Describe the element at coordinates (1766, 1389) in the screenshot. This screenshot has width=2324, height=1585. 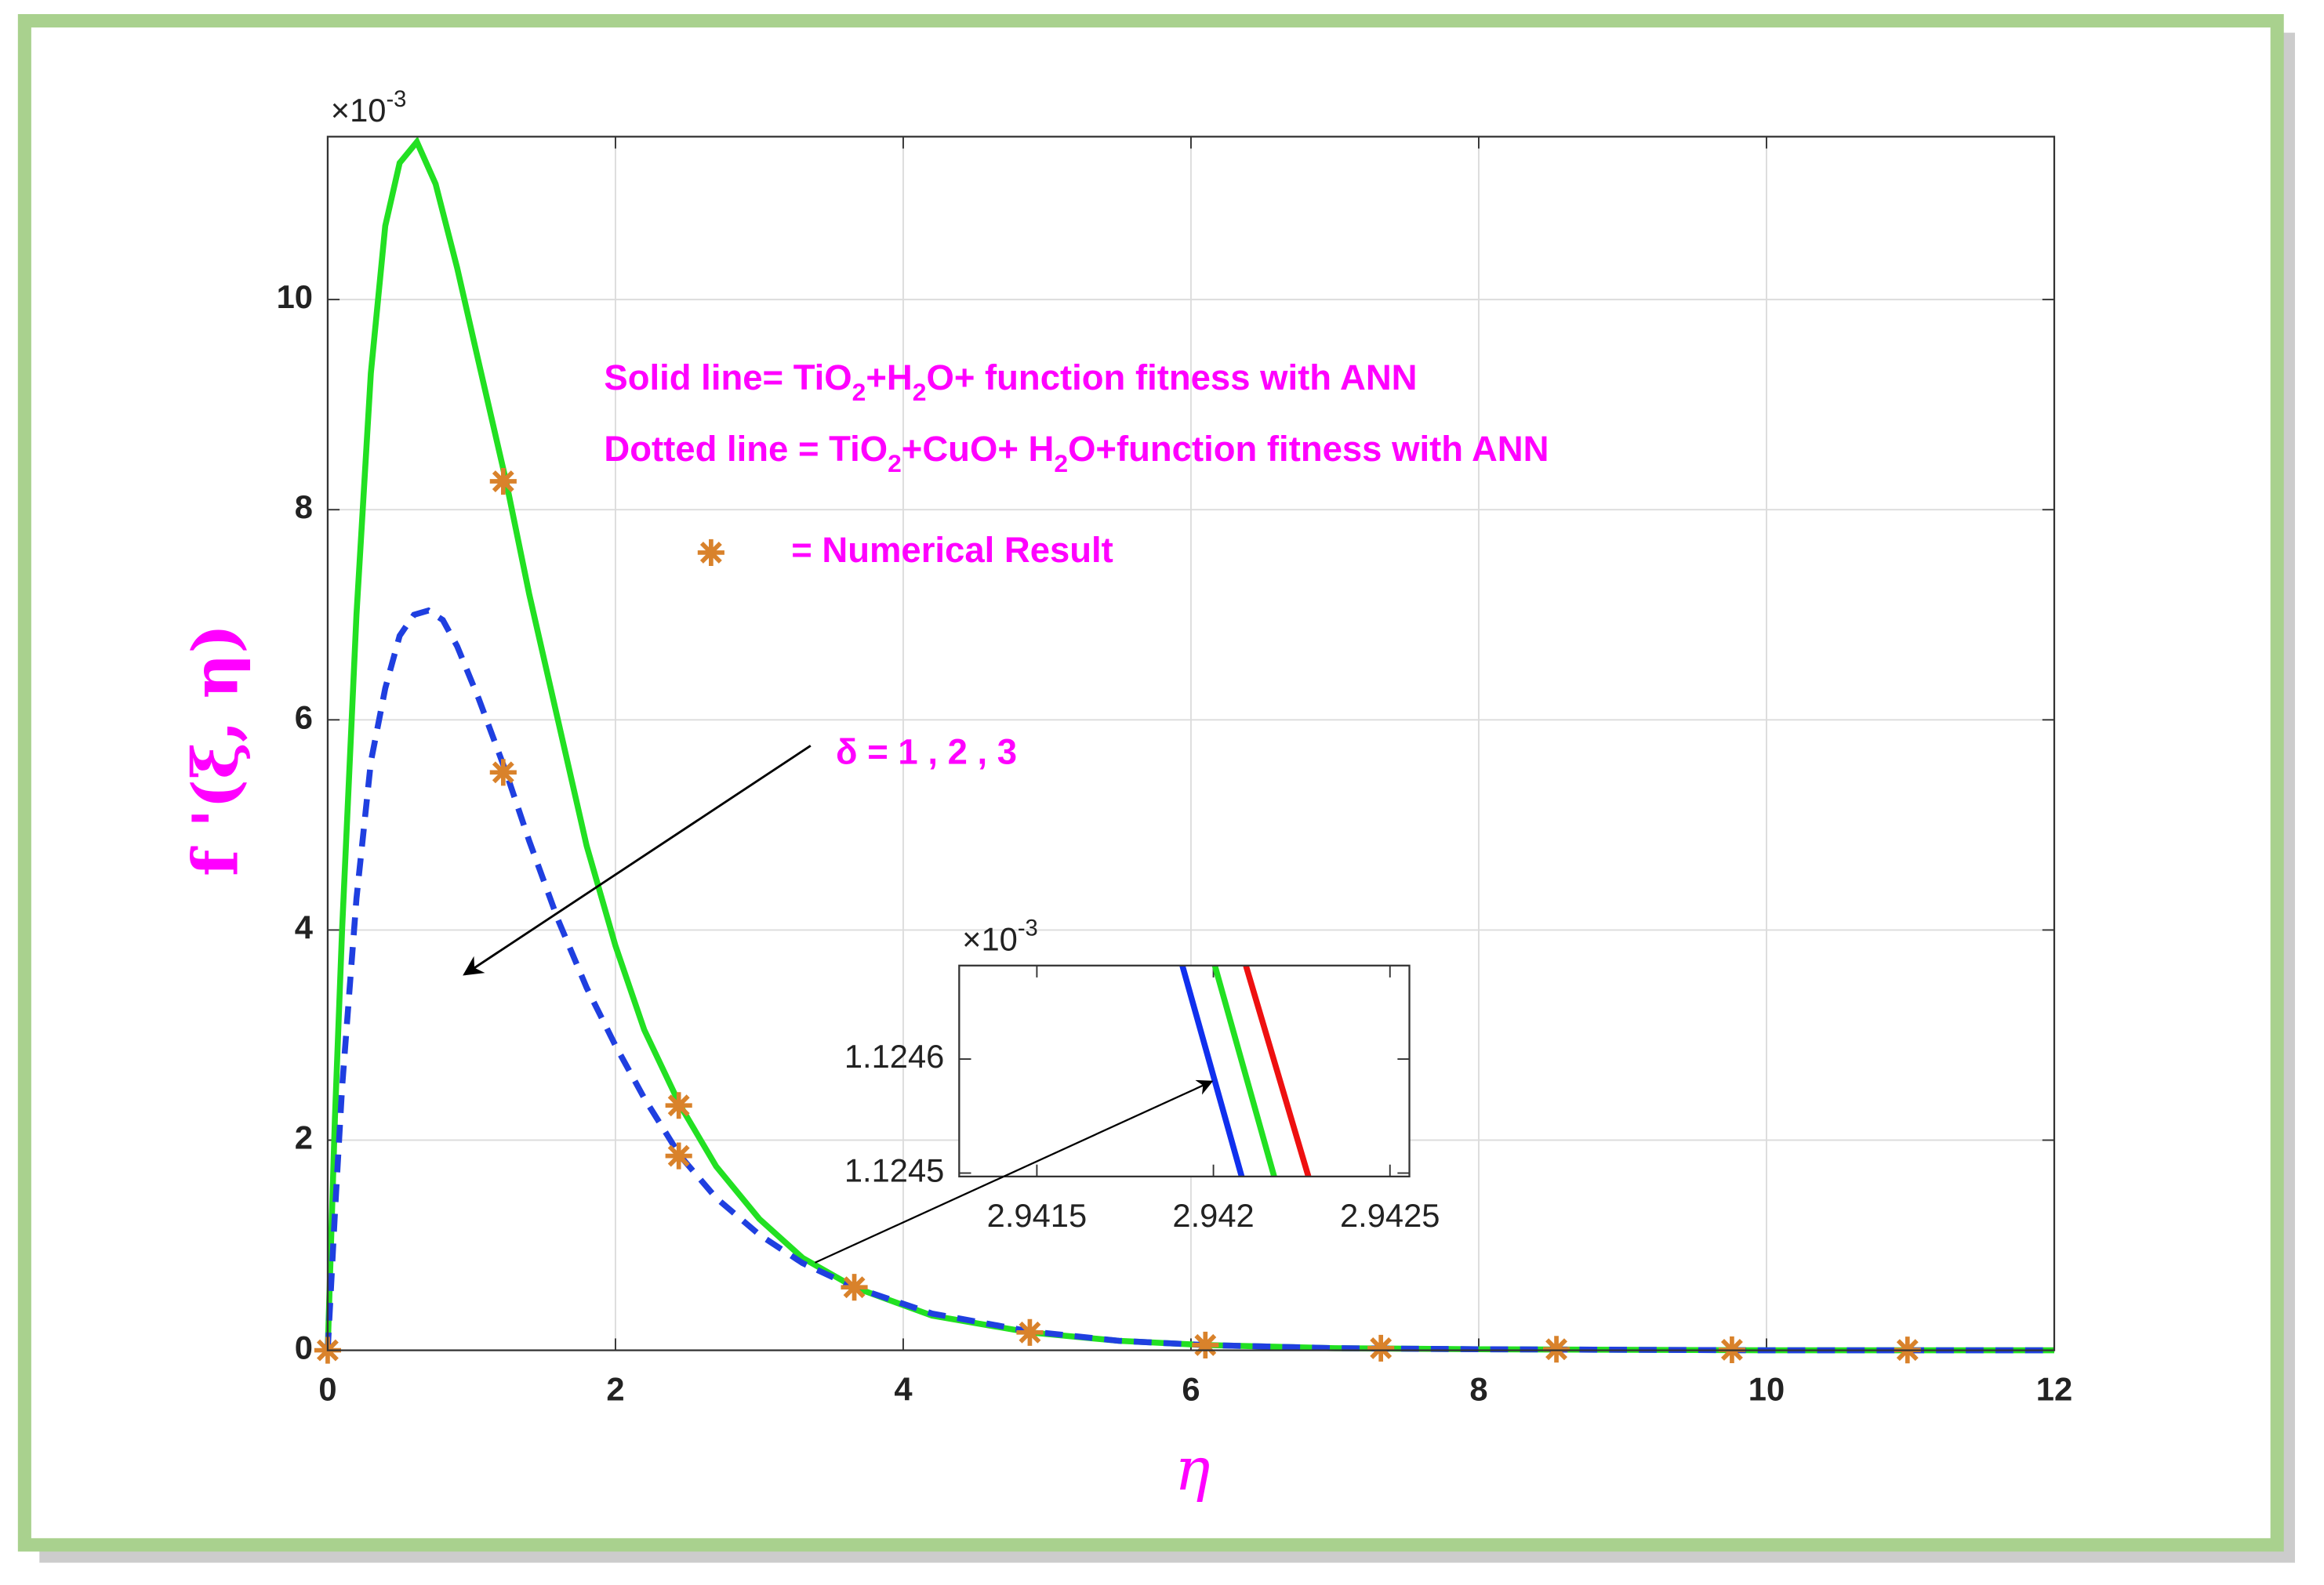
I see `x-tick-label: 10` at that location.